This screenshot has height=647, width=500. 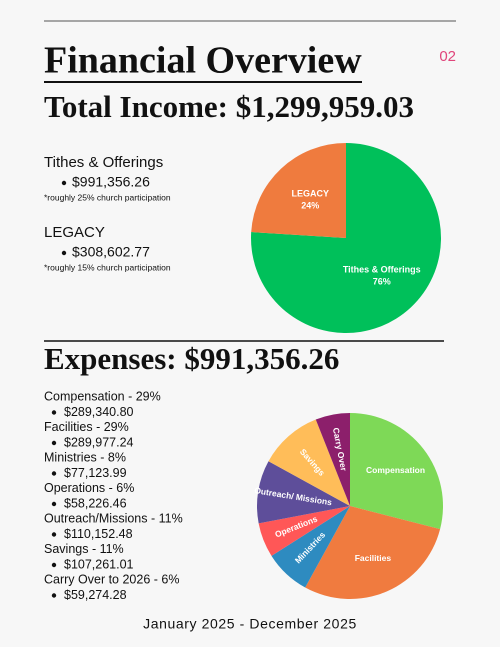 I want to click on expense-item-name: Carry Over to 2026 - 6%, so click(x=111, y=579).